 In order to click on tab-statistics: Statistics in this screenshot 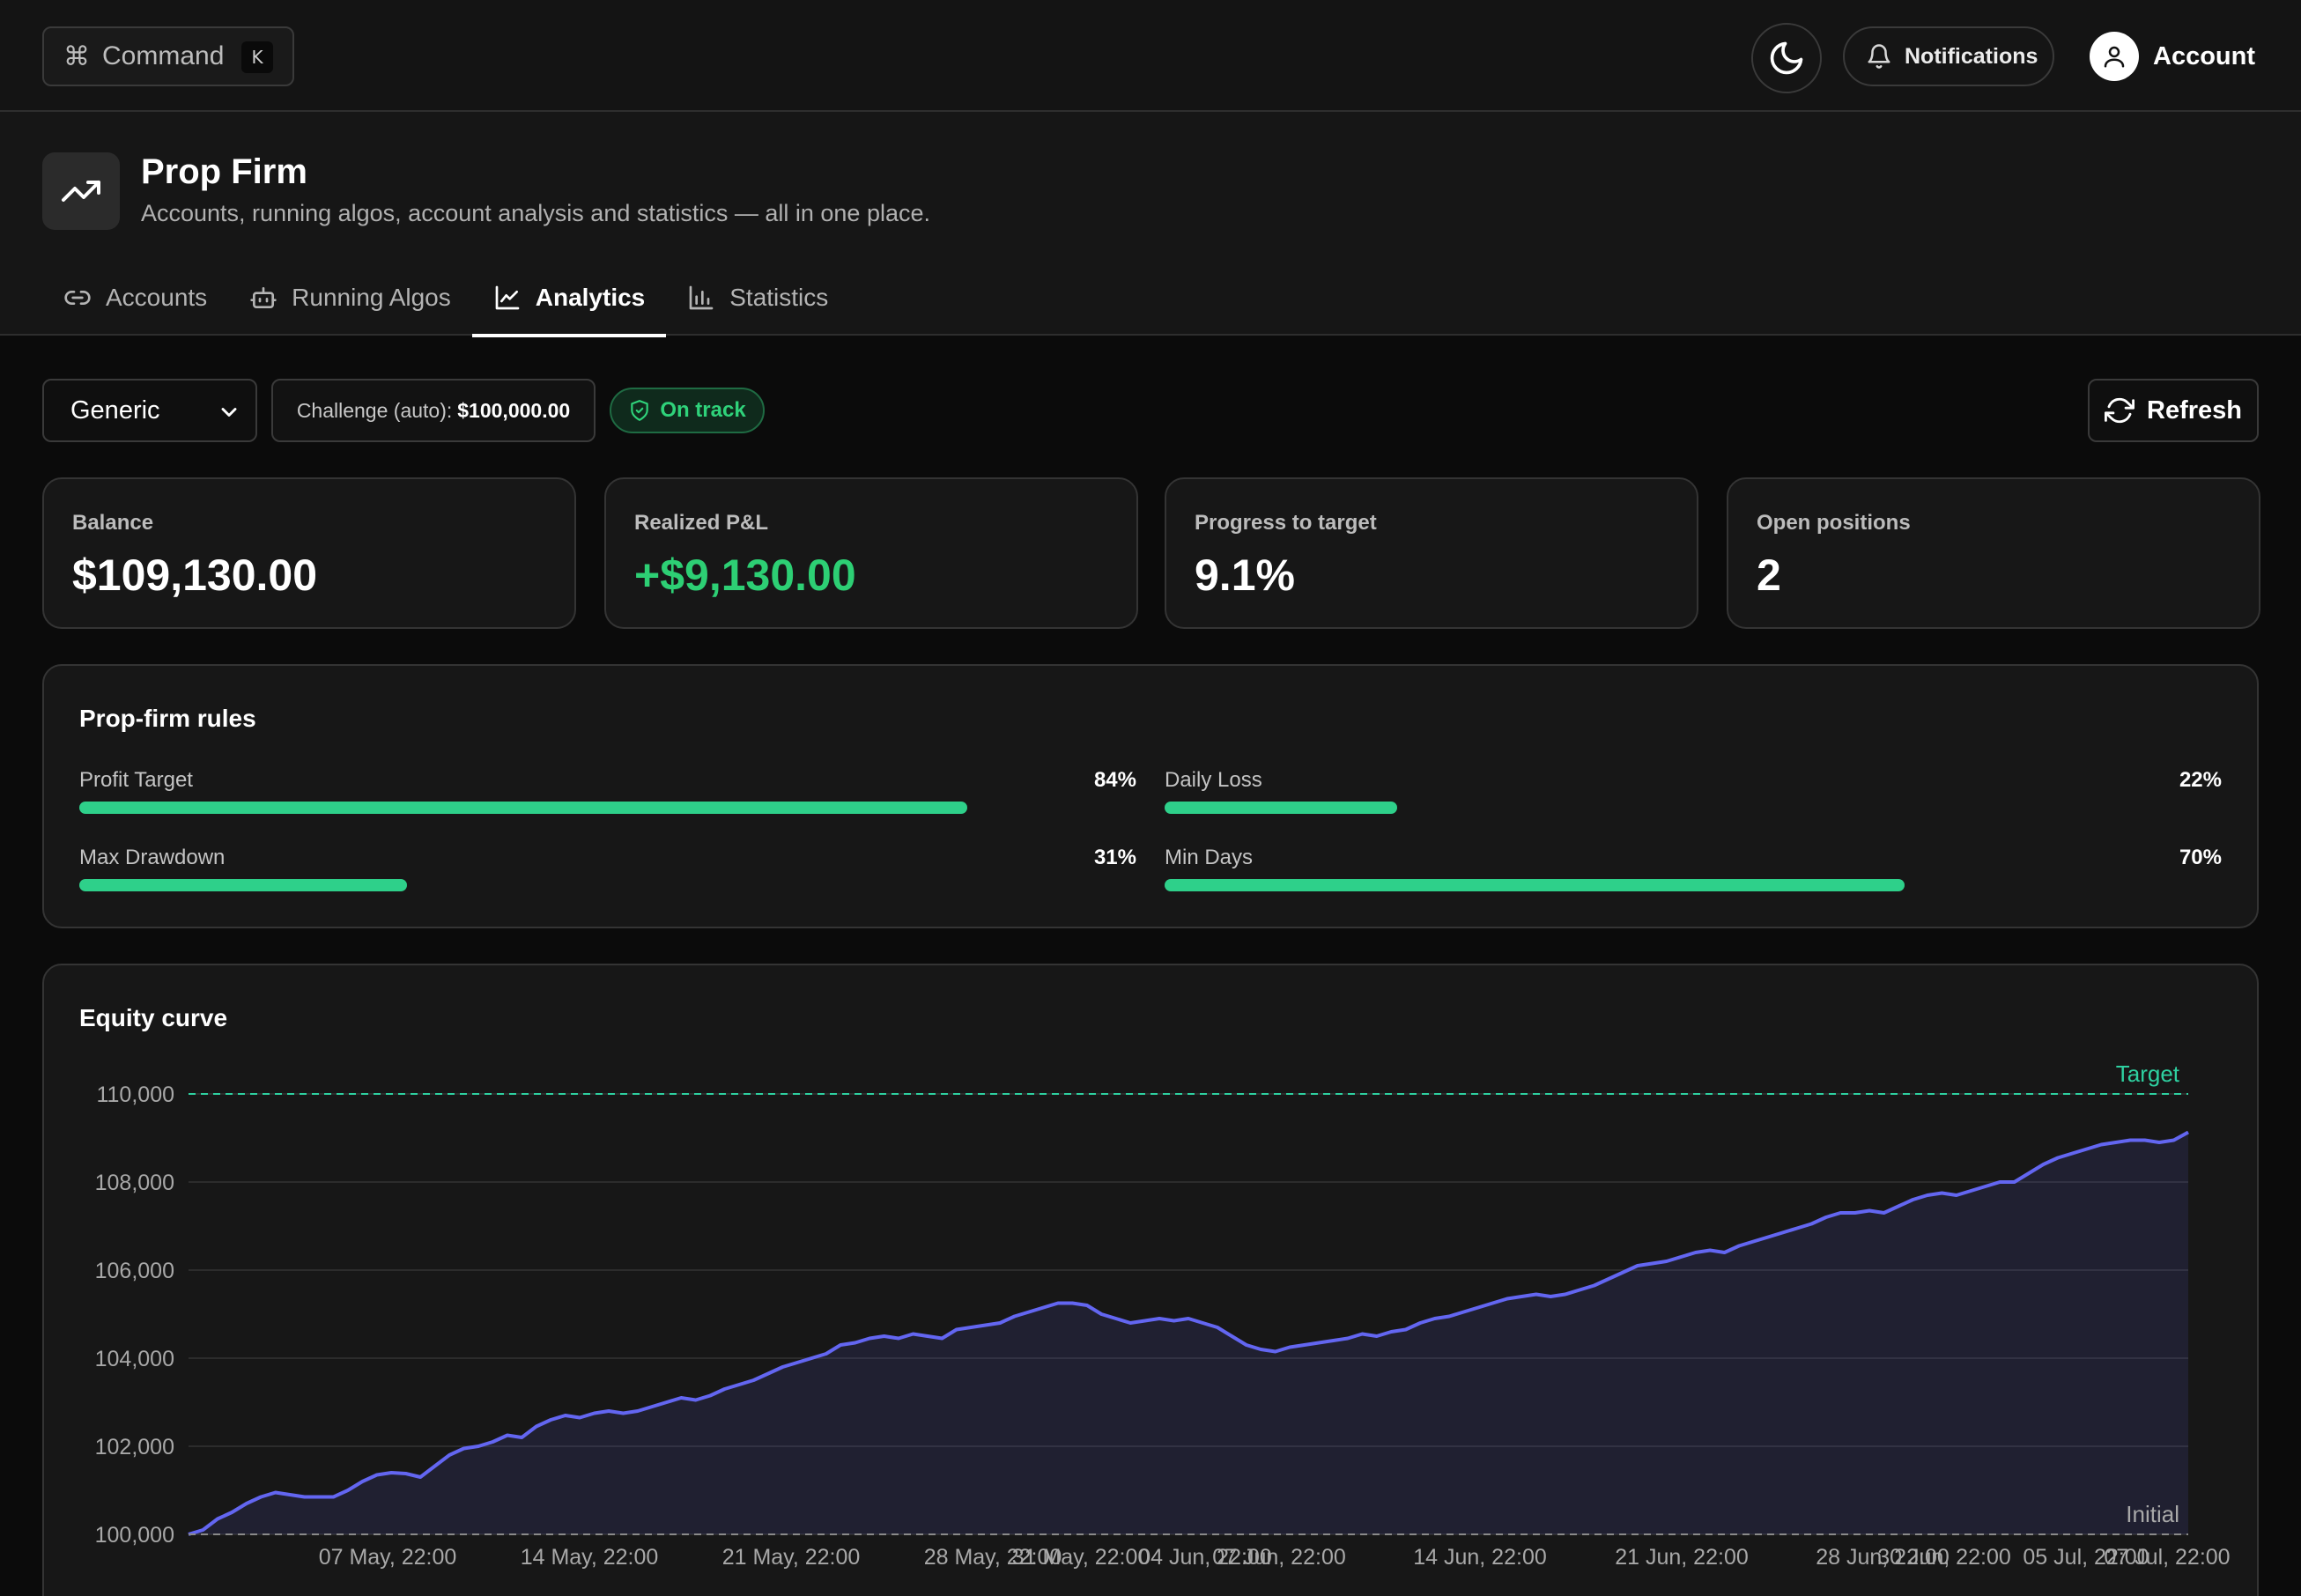, I will do `click(757, 298)`.